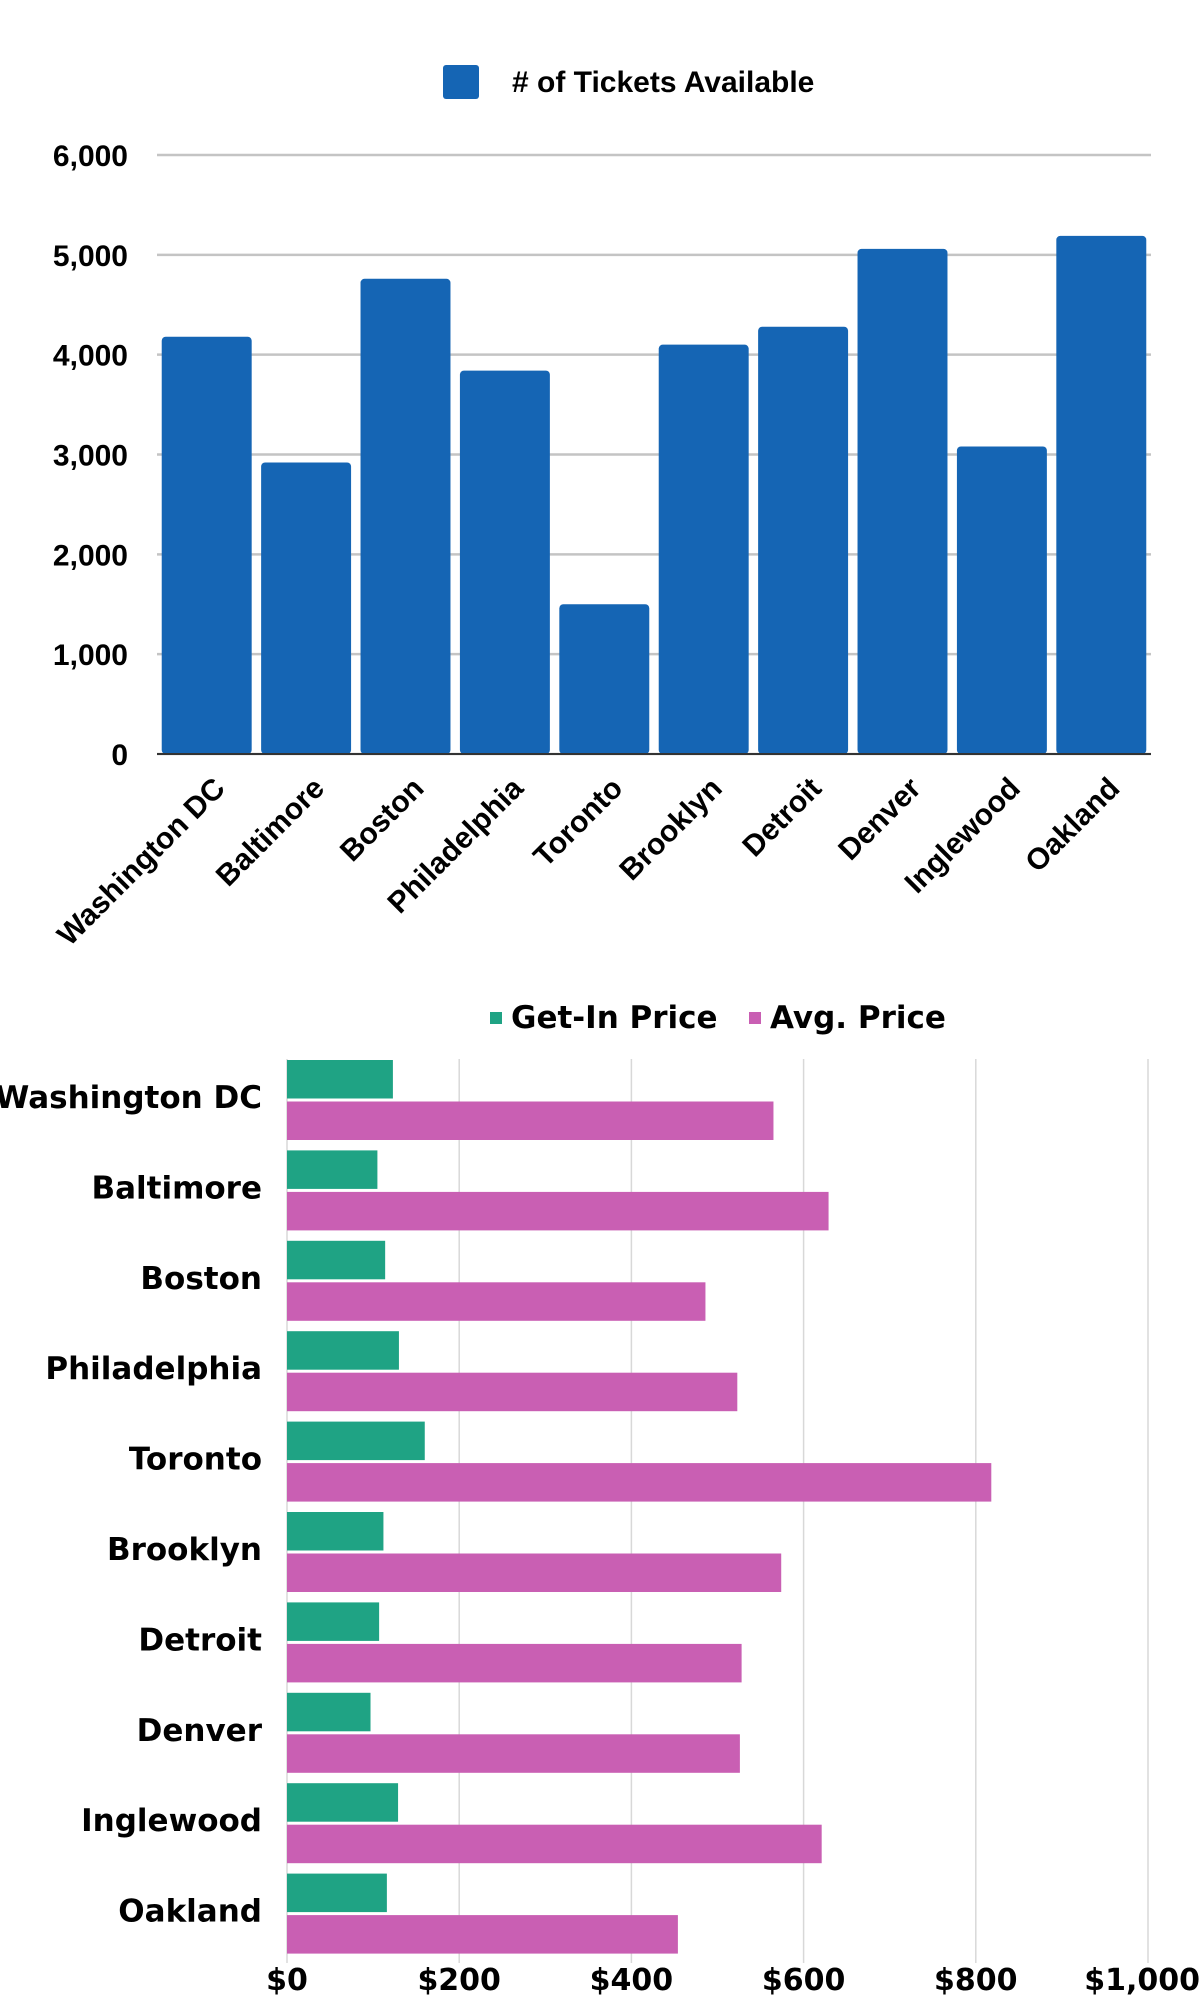  What do you see at coordinates (90, 356) in the screenshot?
I see `y-tick-label: 4,000` at bounding box center [90, 356].